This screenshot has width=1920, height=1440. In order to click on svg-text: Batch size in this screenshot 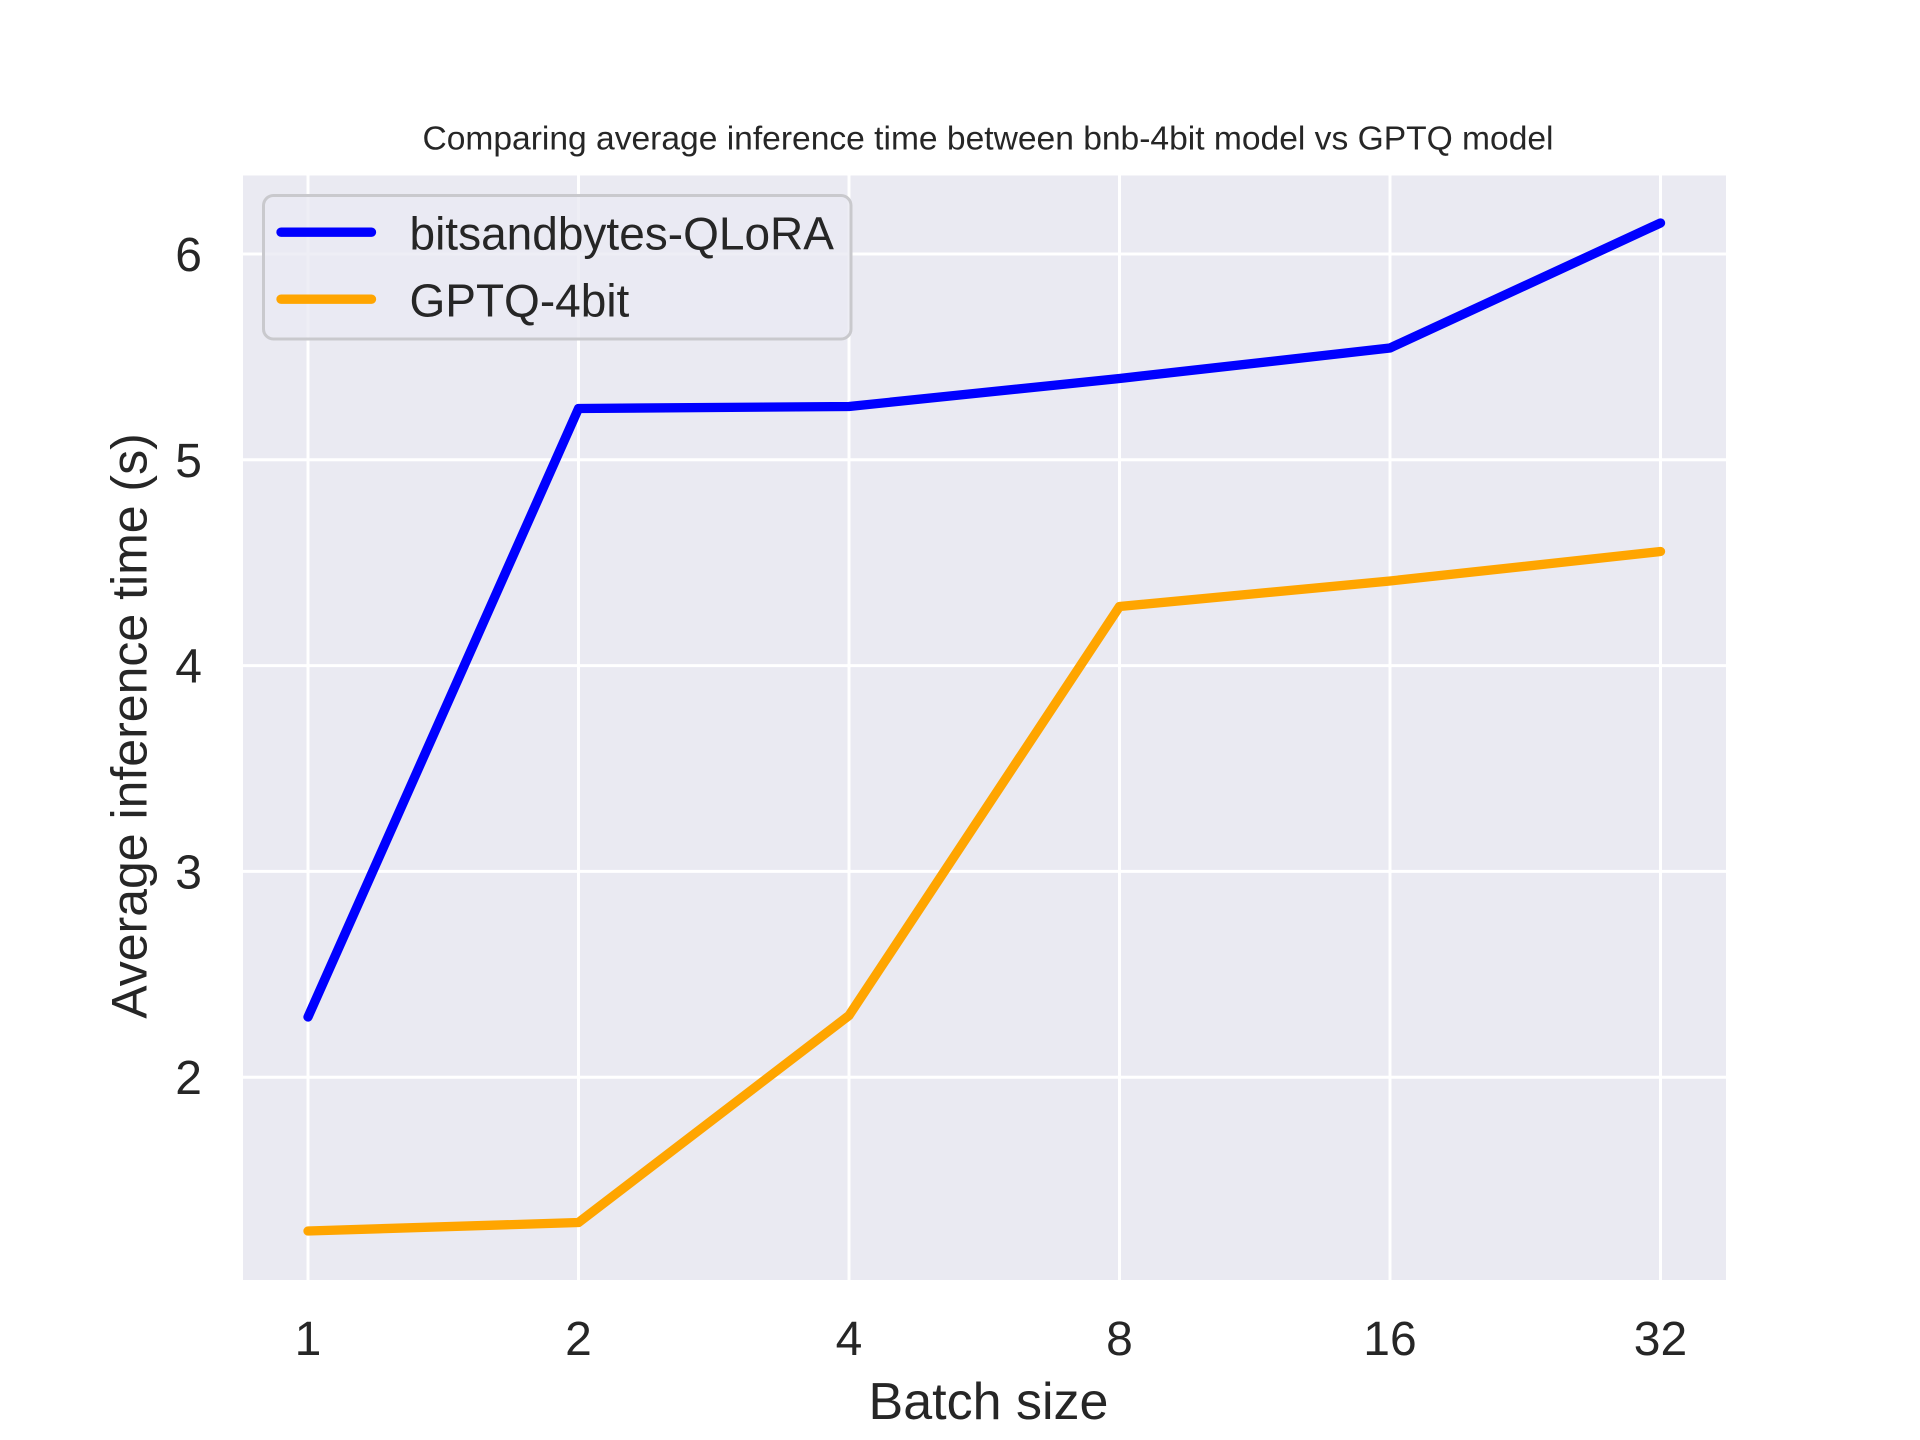, I will do `click(989, 1402)`.